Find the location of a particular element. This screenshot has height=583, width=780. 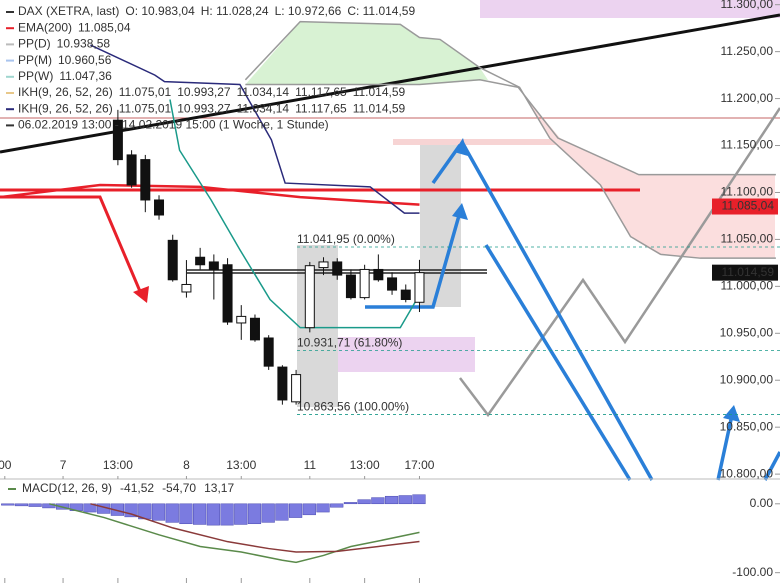

fib-label: 10.863,56 (100.00%) is located at coordinates (353, 407).